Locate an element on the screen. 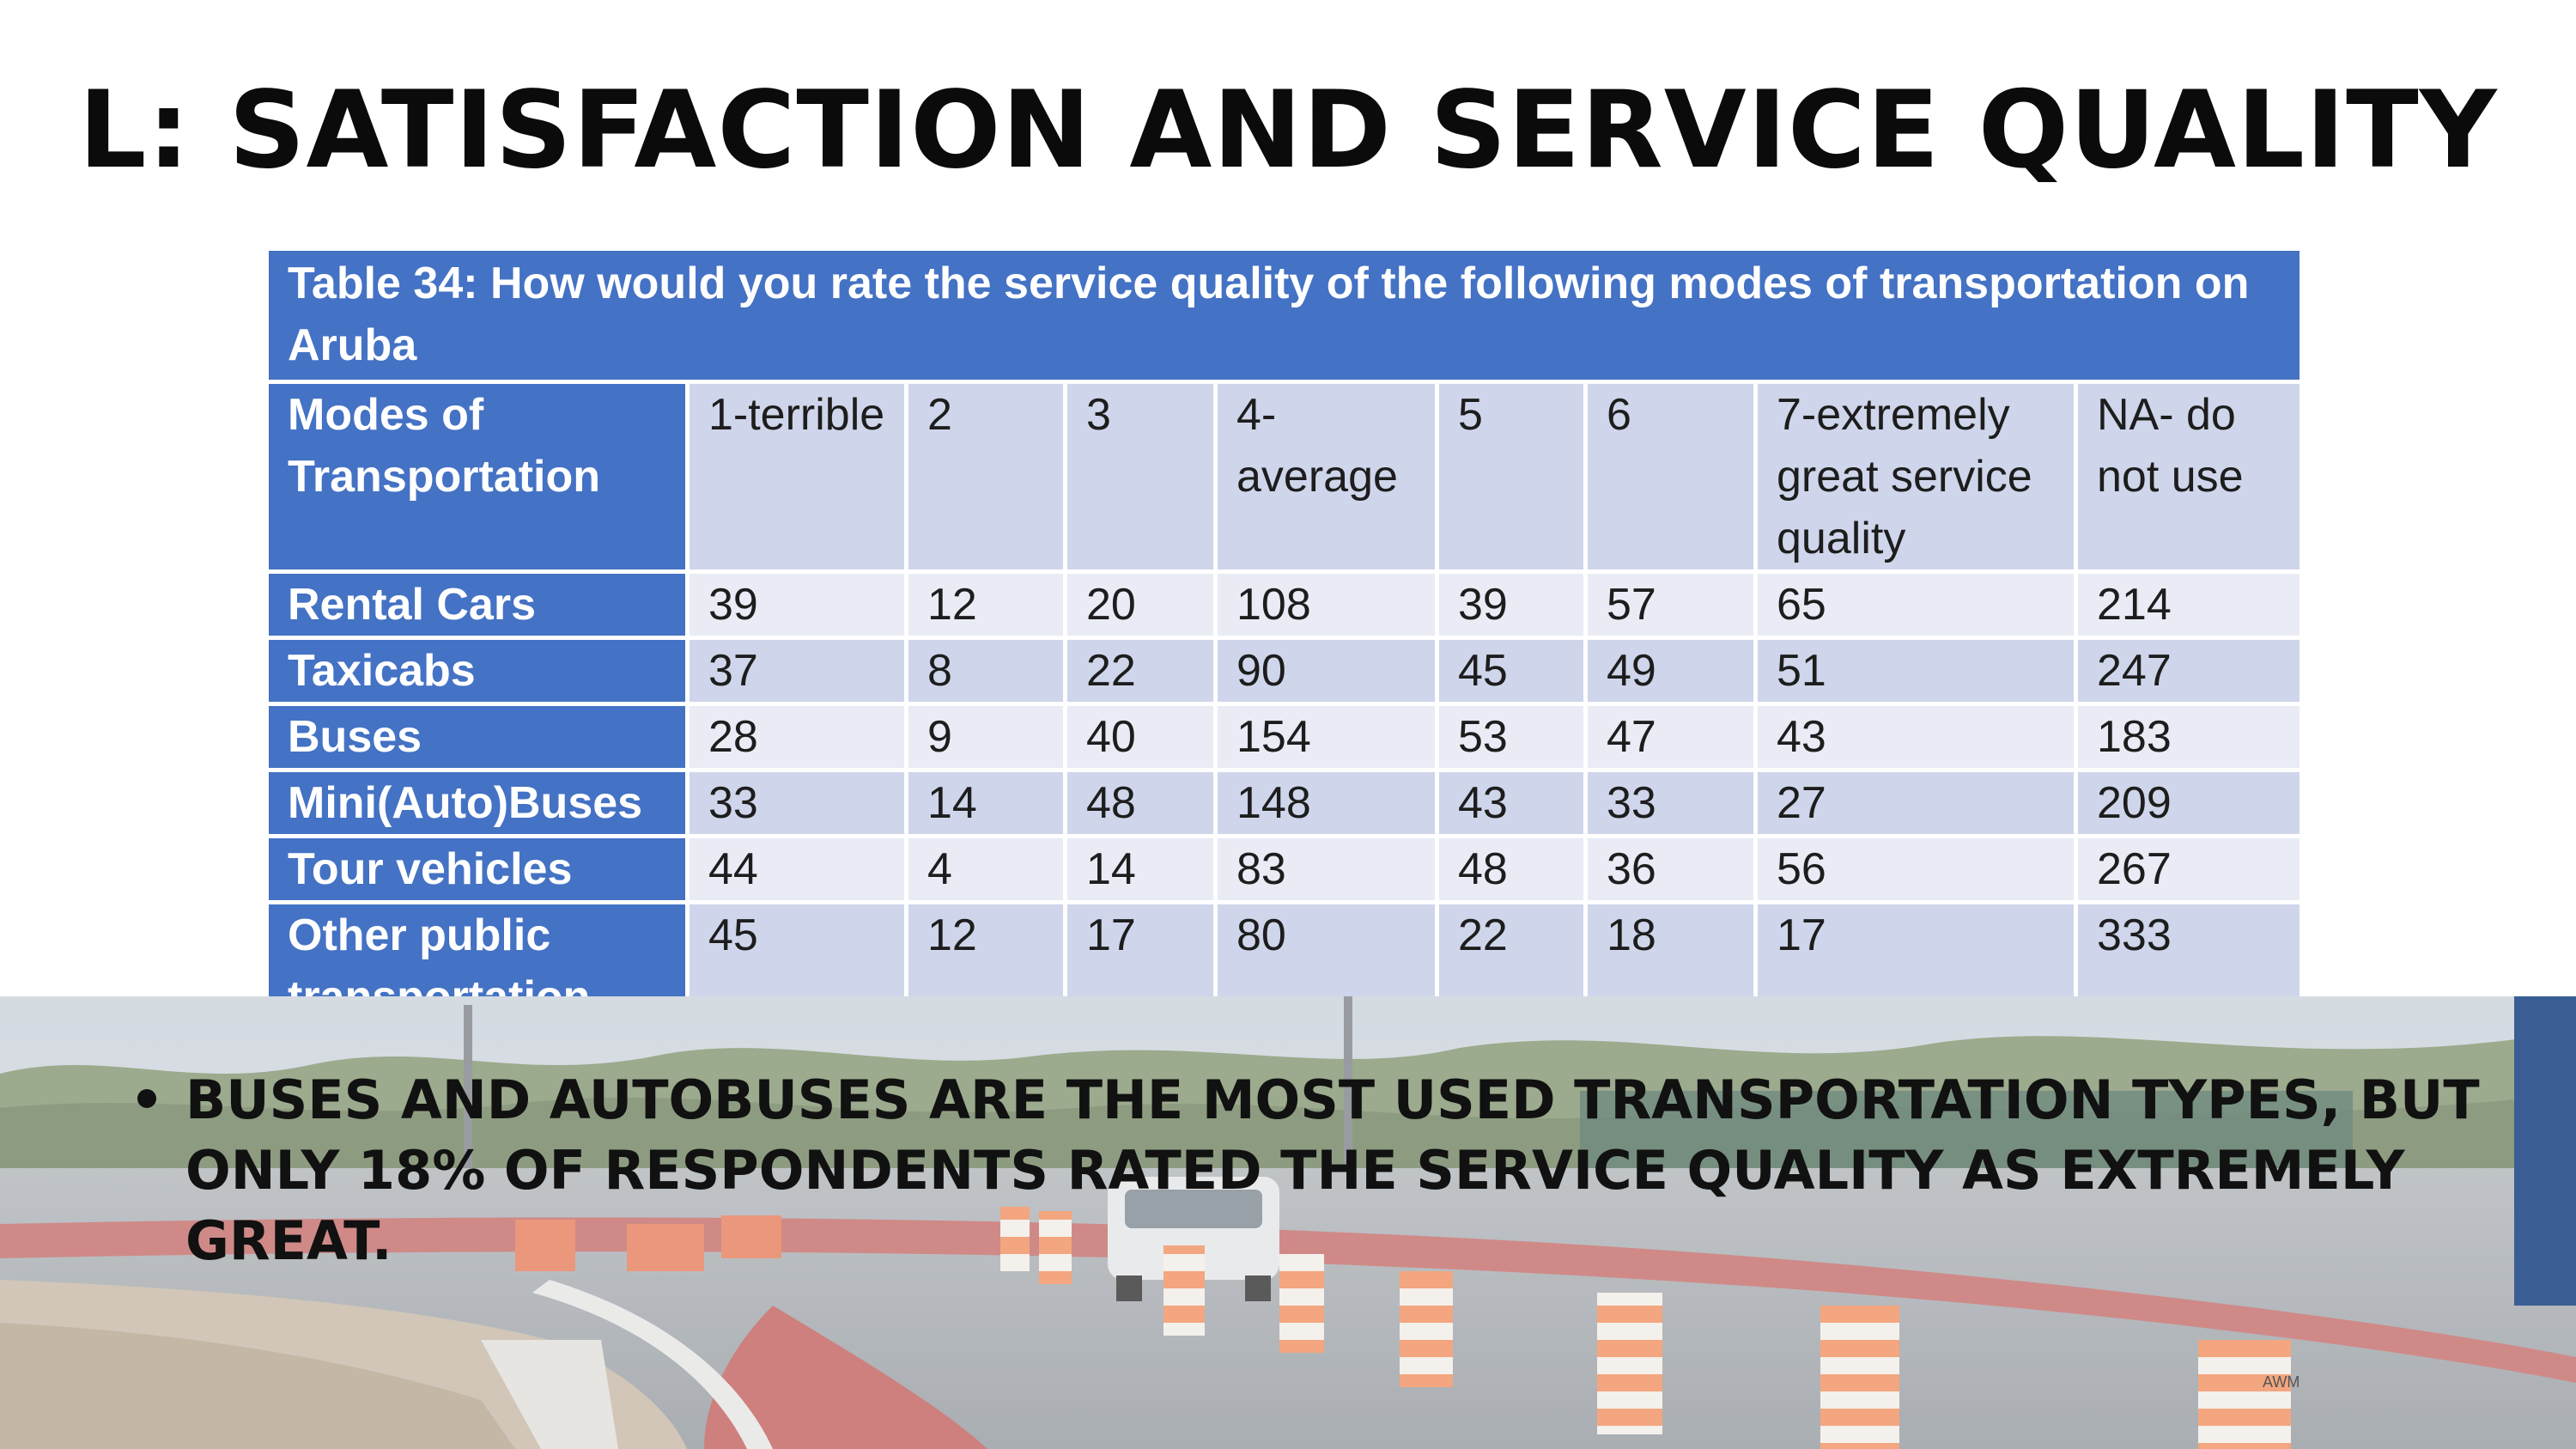  header-rating-6: 6 is located at coordinates (1671, 477).